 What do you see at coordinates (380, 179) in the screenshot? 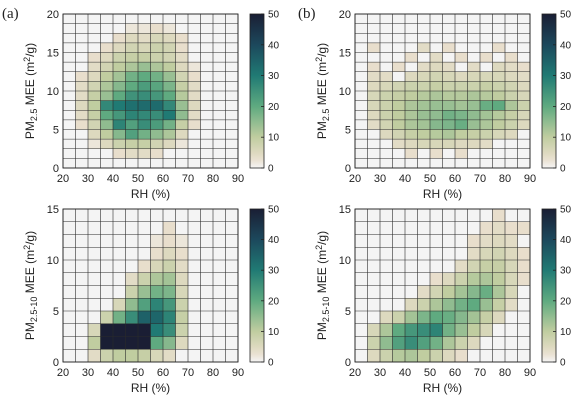
I see `x-tick-label: 30` at bounding box center [380, 179].